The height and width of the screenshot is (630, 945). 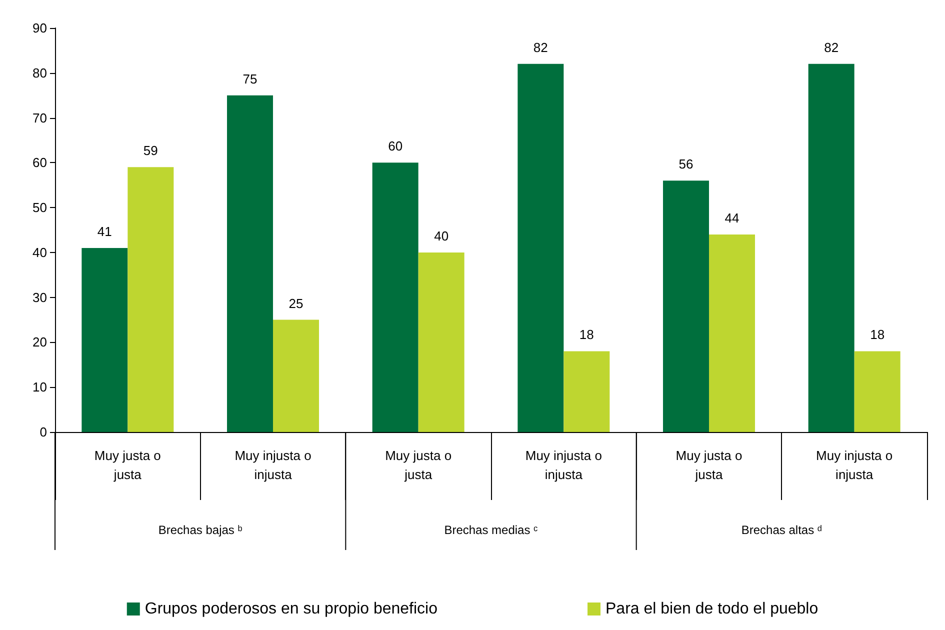 I want to click on data-label: 25, so click(x=296, y=303).